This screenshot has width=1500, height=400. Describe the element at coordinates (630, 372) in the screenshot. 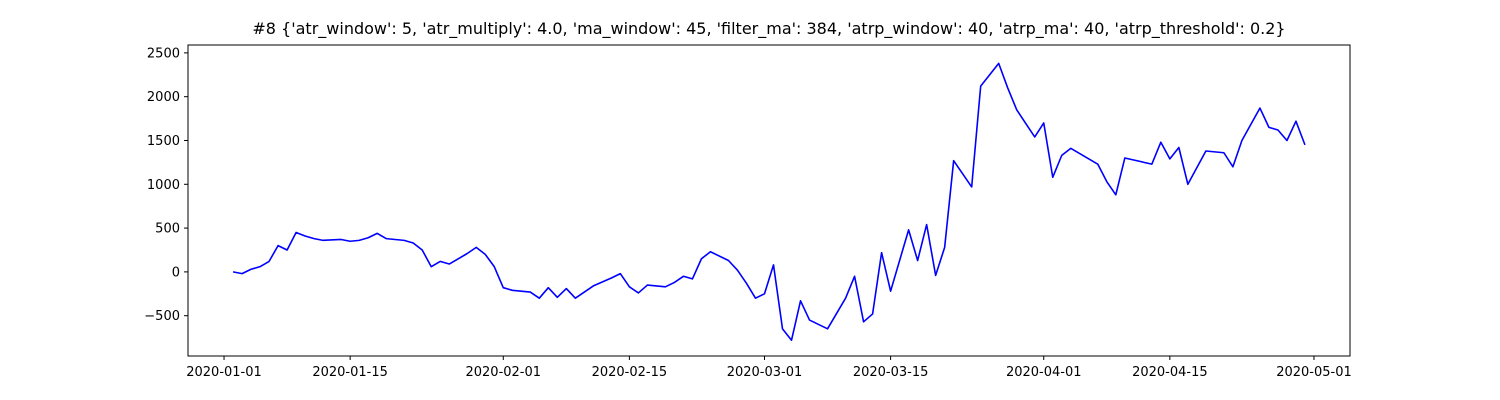

I see `x-tick-label: 2020-02-15` at that location.